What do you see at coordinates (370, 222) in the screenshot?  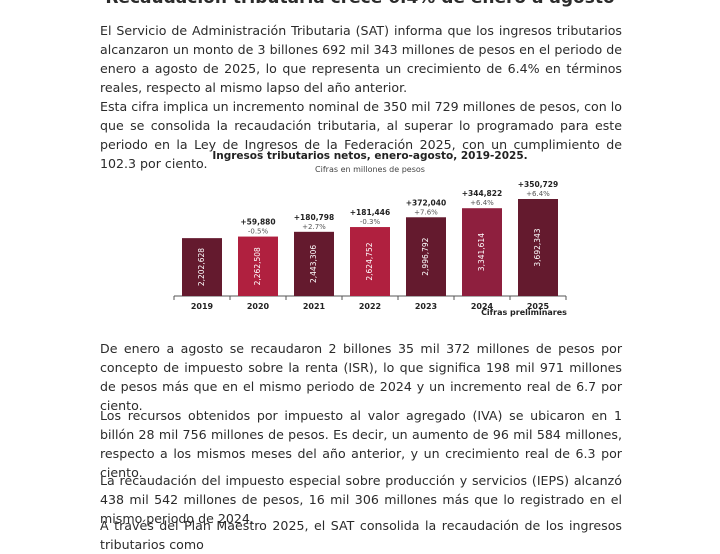 I see `real-change-label: -0.3%` at bounding box center [370, 222].